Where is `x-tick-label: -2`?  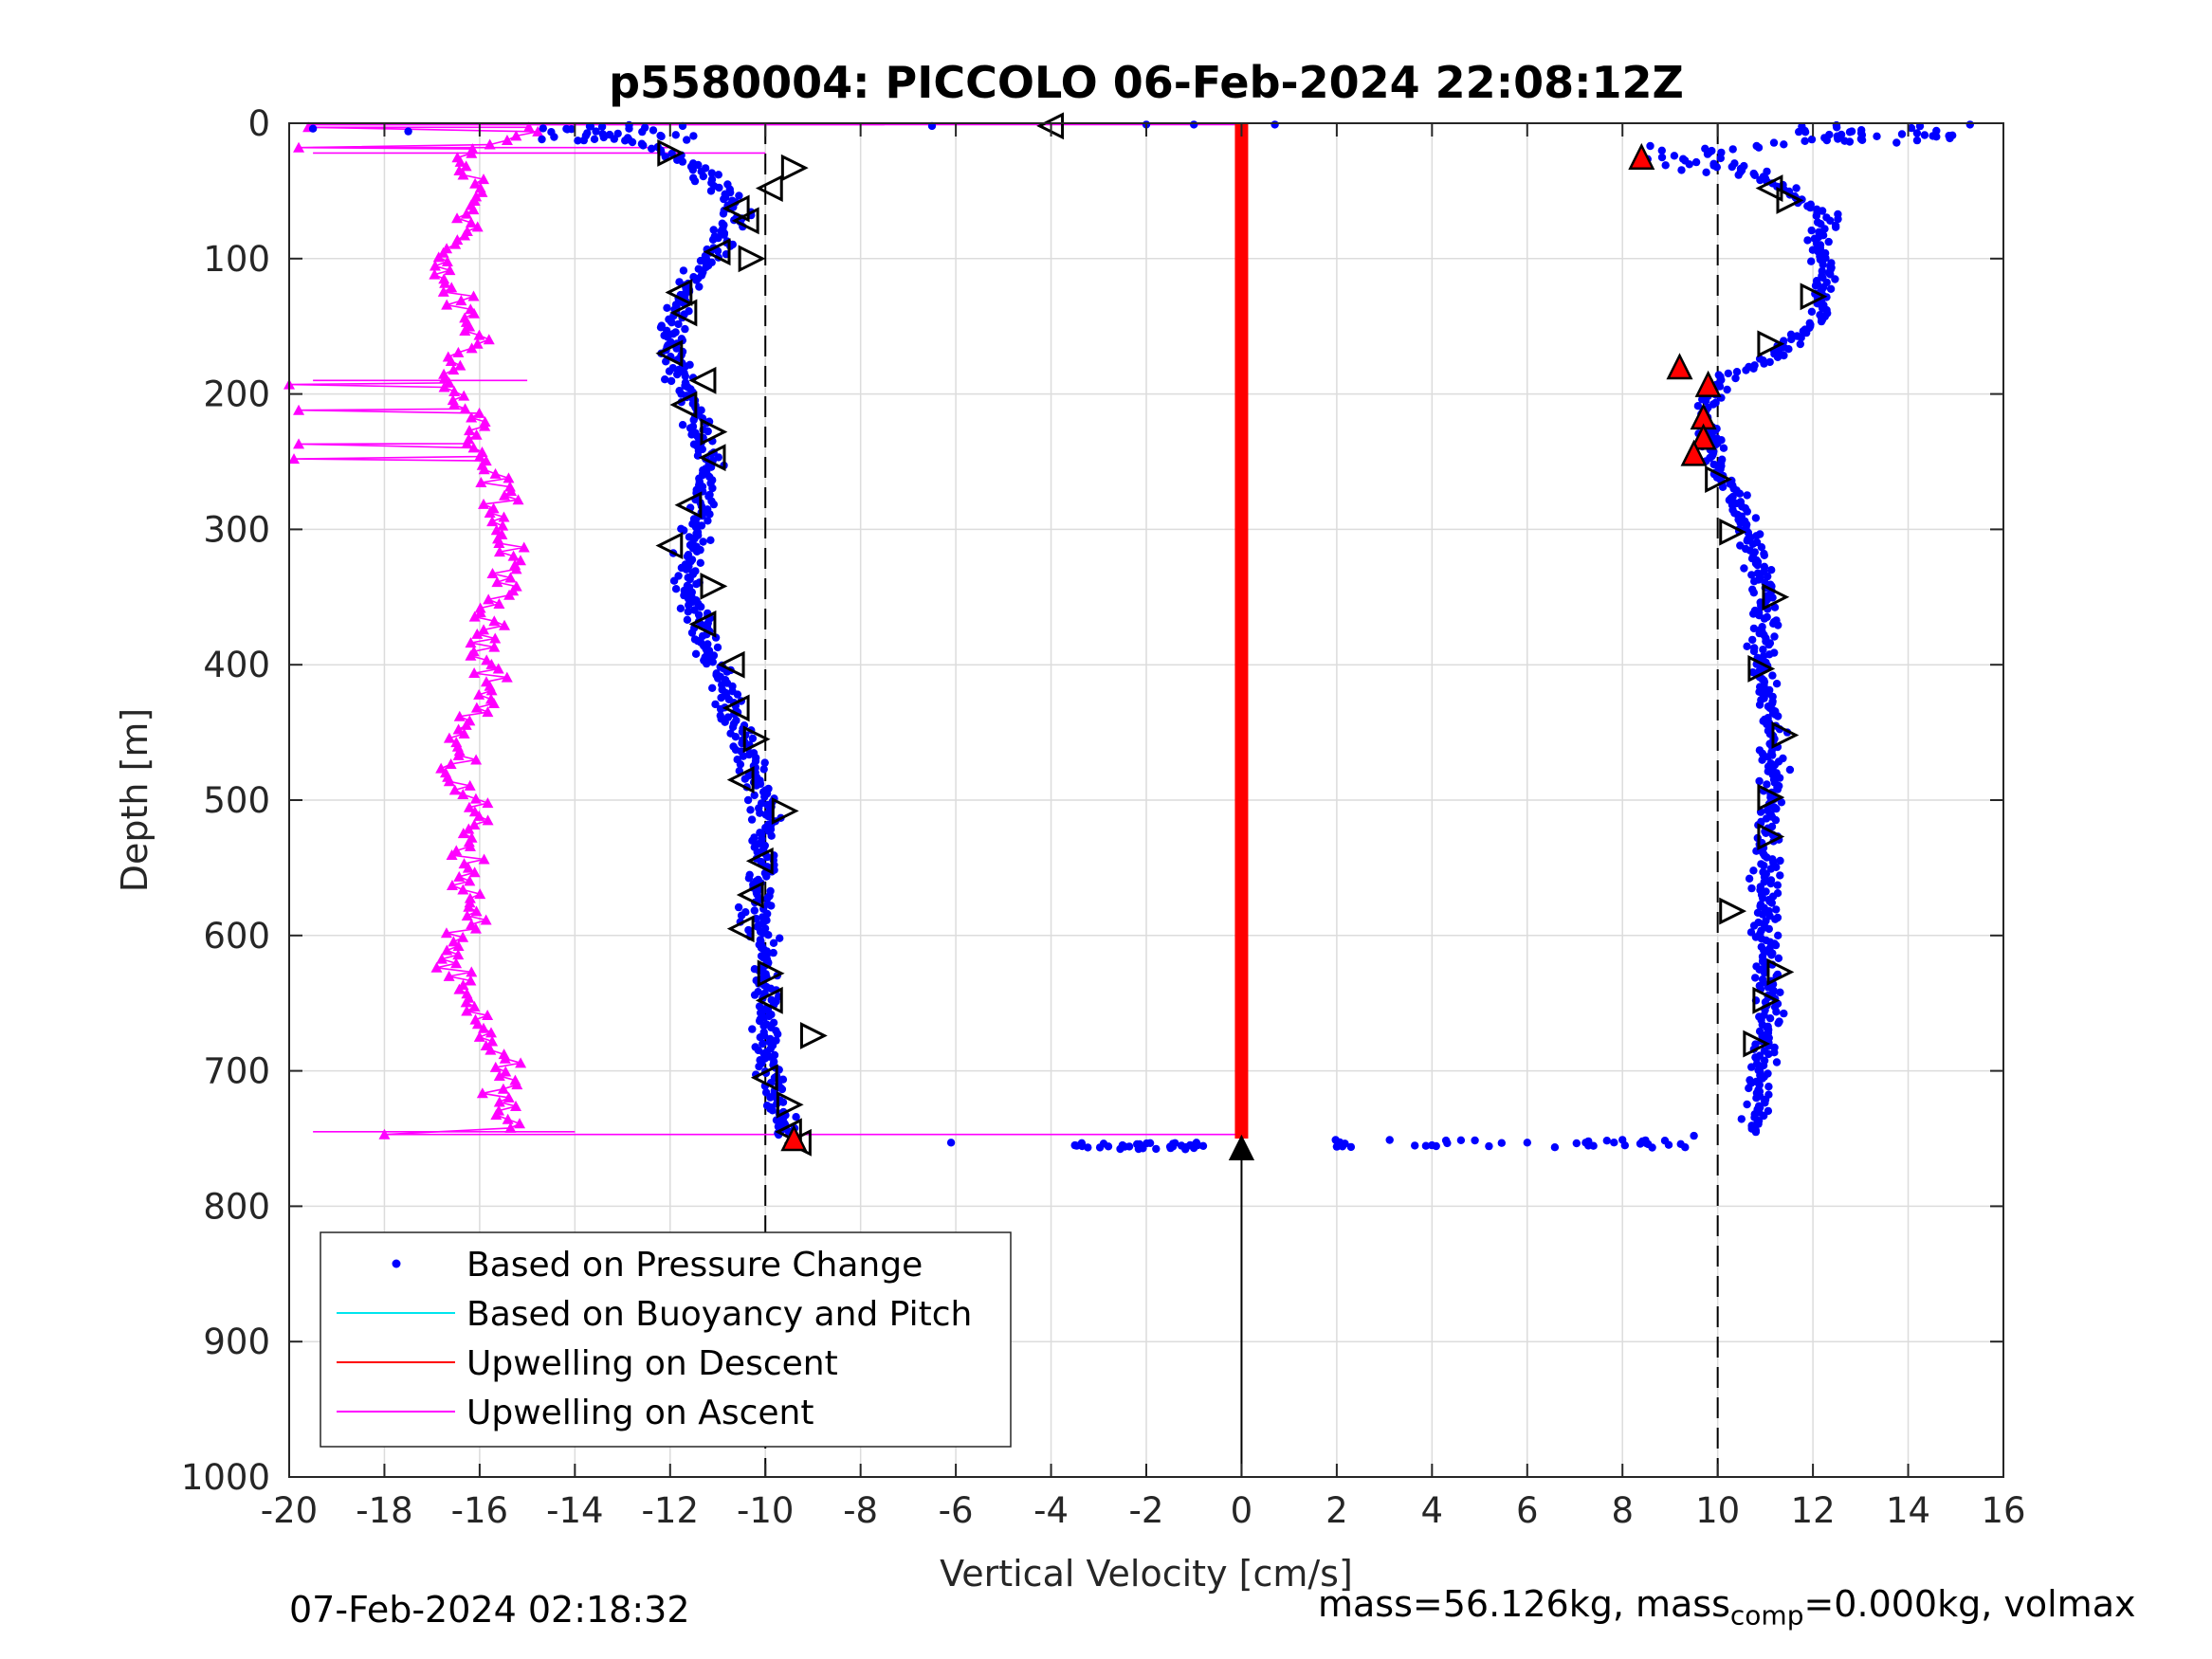
x-tick-label: -2 is located at coordinates (1146, 1510).